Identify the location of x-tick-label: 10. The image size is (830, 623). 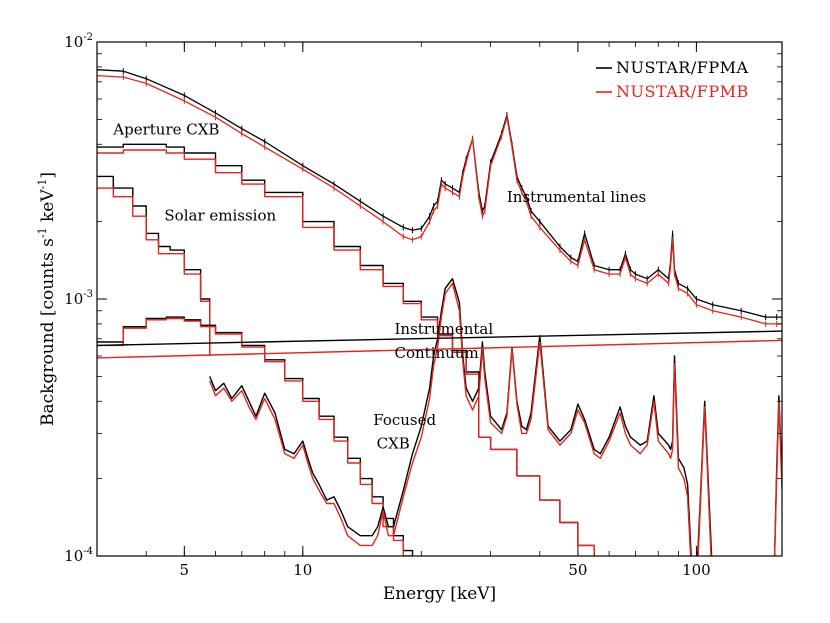
(302, 570).